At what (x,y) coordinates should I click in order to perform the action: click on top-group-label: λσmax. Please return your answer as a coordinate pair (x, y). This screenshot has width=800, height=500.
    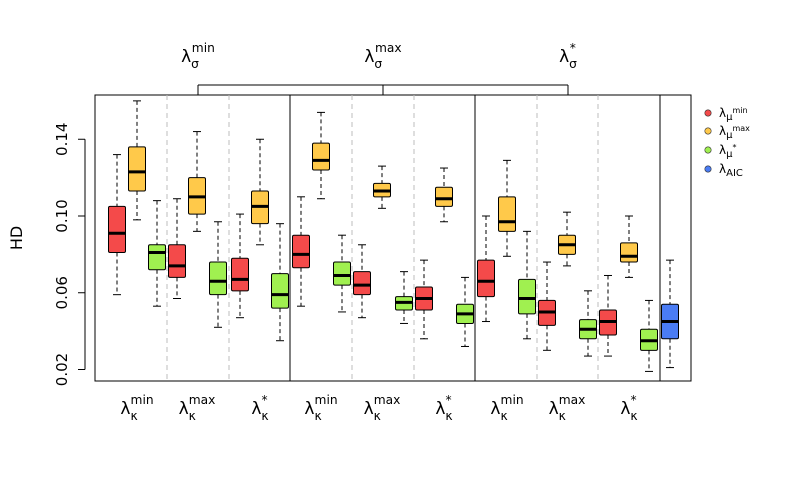
    Looking at the image, I should click on (382, 56).